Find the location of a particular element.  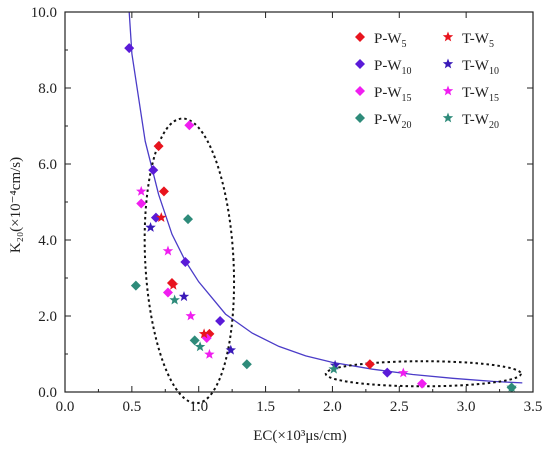

legend-label: P-W5 is located at coordinates (390, 40).